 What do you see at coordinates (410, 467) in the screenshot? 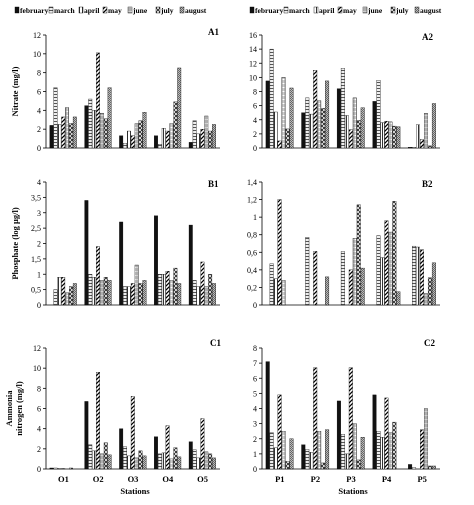
I see `bar-P5-february` at bounding box center [410, 467].